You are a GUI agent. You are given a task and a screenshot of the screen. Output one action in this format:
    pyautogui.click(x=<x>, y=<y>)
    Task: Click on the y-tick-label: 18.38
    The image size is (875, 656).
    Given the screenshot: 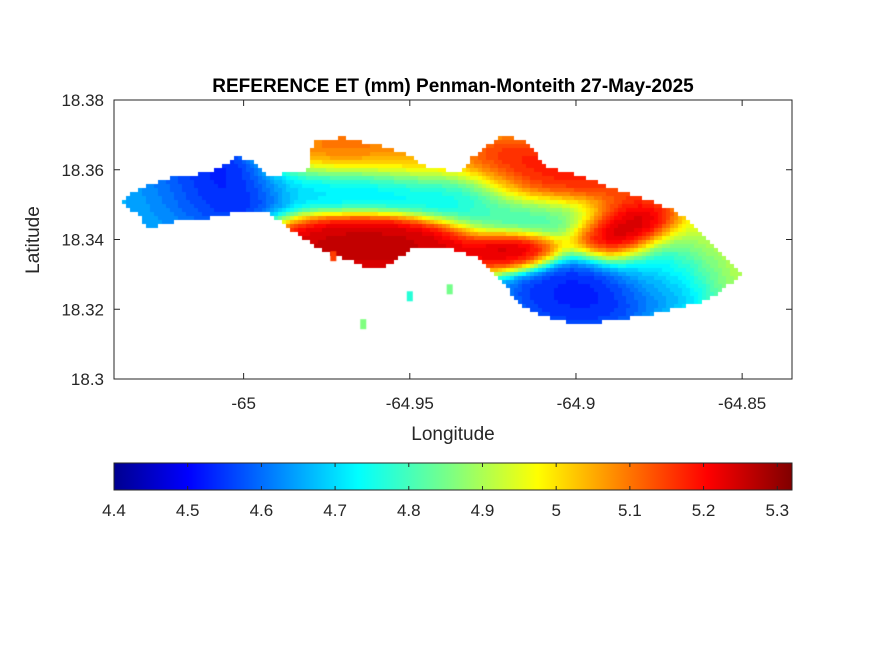 What is the action you would take?
    pyautogui.click(x=82, y=100)
    